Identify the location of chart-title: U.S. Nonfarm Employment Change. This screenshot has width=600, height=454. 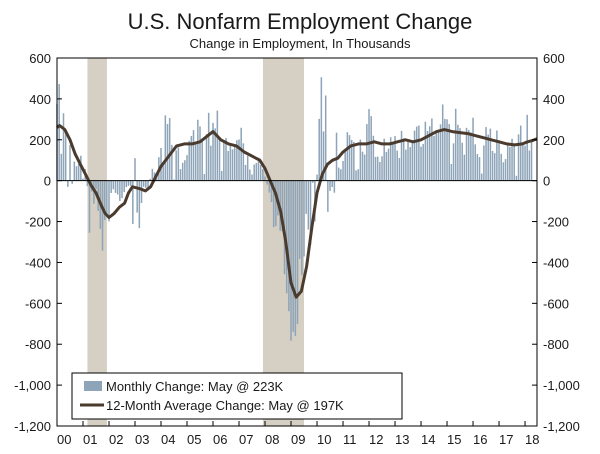
(300, 21).